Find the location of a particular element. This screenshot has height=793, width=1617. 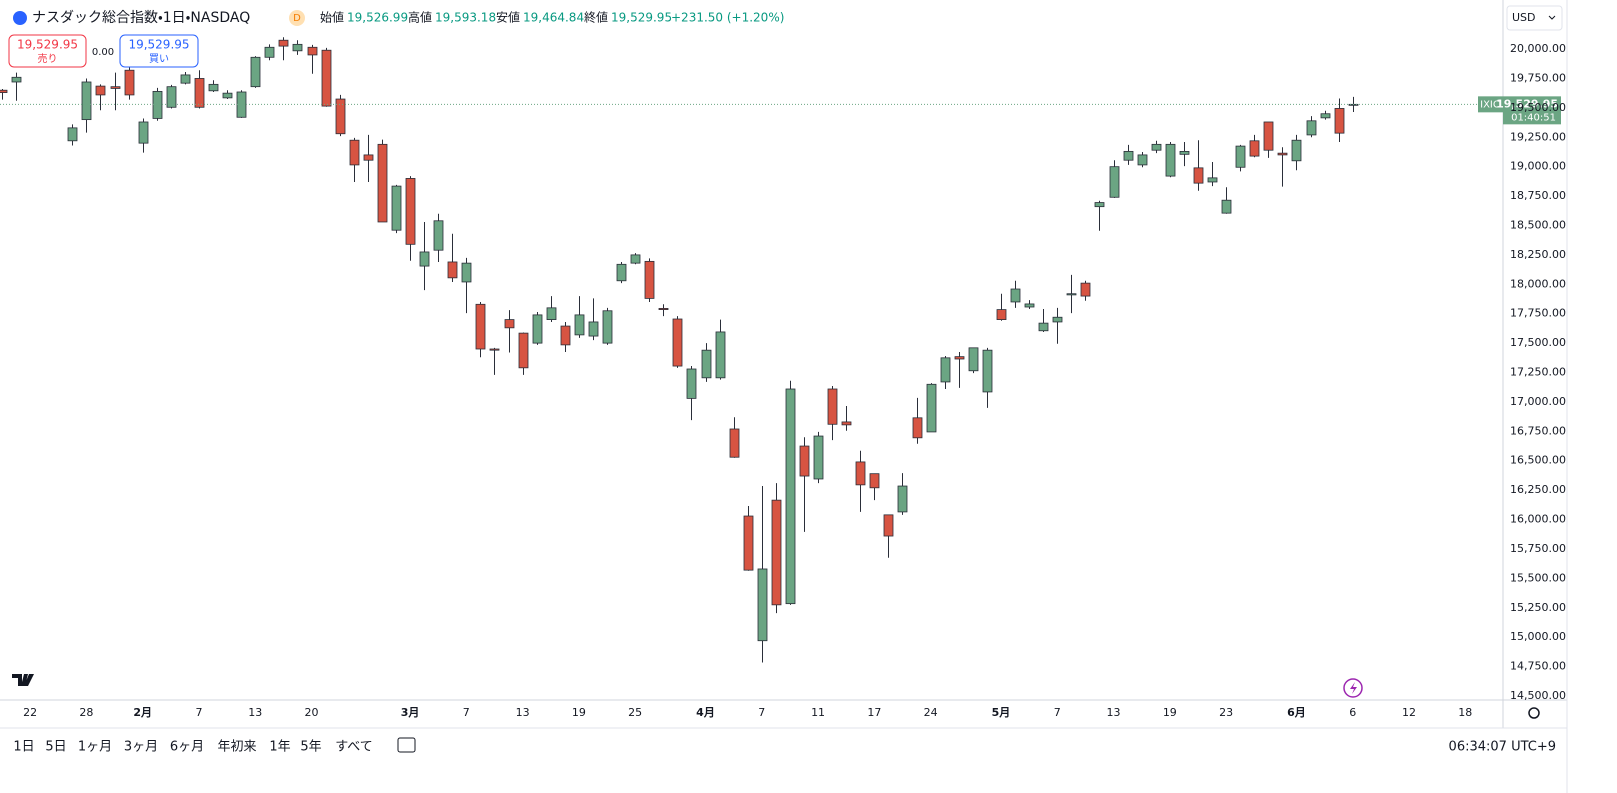

y-tick-label: 17,750.00 is located at coordinates (1538, 313).